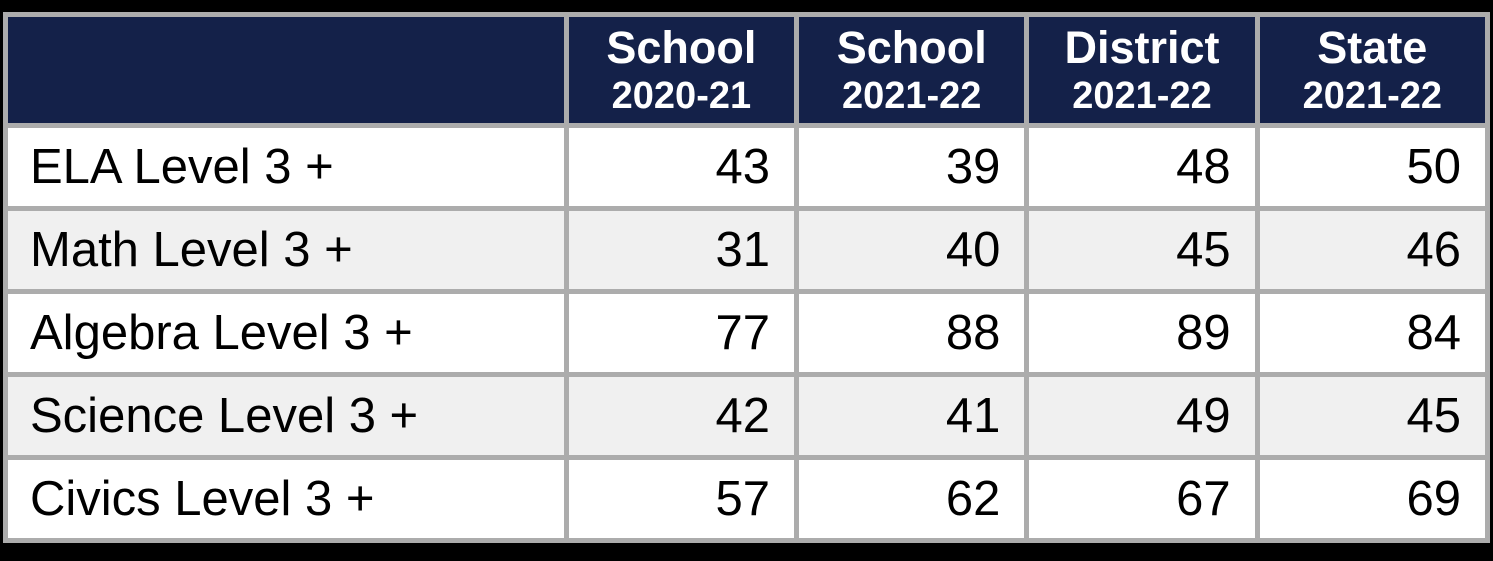  I want to click on cell-value: 49, so click(1142, 416).